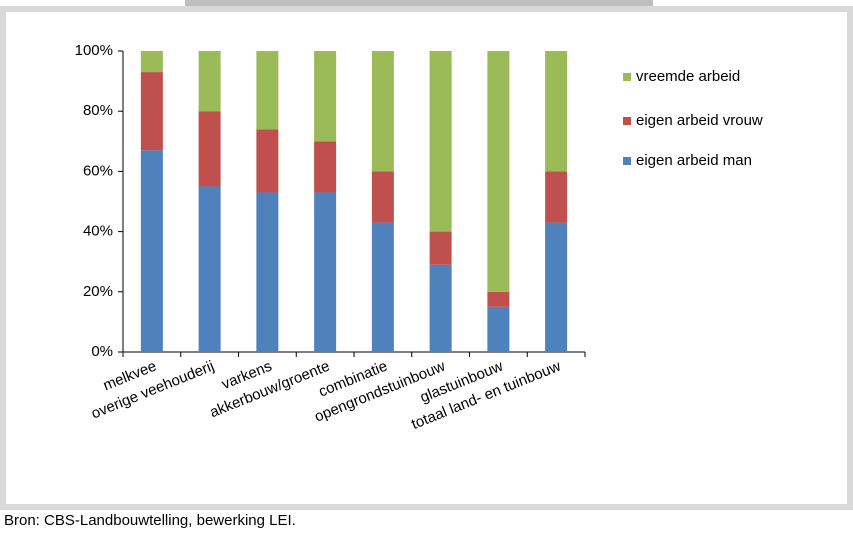 The height and width of the screenshot is (537, 853). What do you see at coordinates (94, 50) in the screenshot?
I see `y-tick-label: 100%` at bounding box center [94, 50].